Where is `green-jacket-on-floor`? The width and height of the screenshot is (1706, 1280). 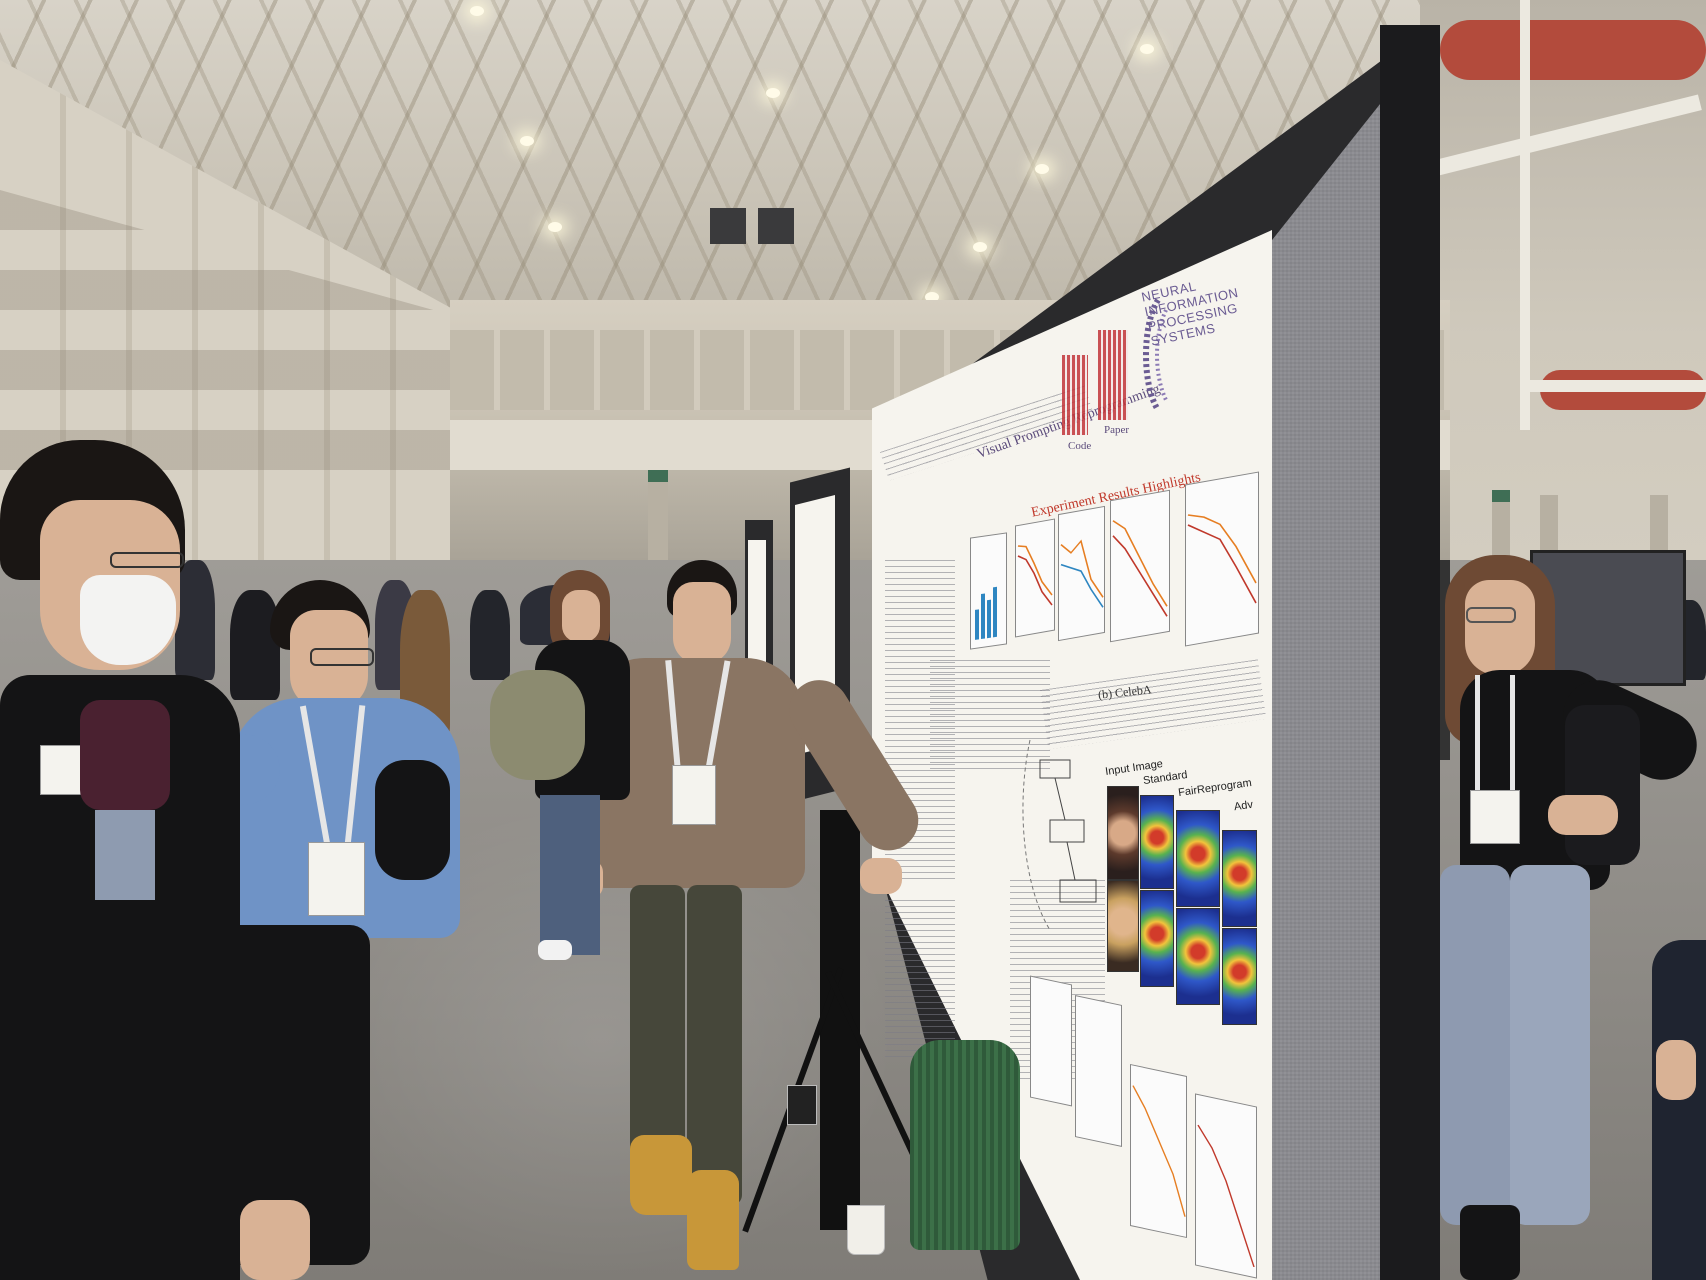
green-jacket-on-floor is located at coordinates (965, 1145).